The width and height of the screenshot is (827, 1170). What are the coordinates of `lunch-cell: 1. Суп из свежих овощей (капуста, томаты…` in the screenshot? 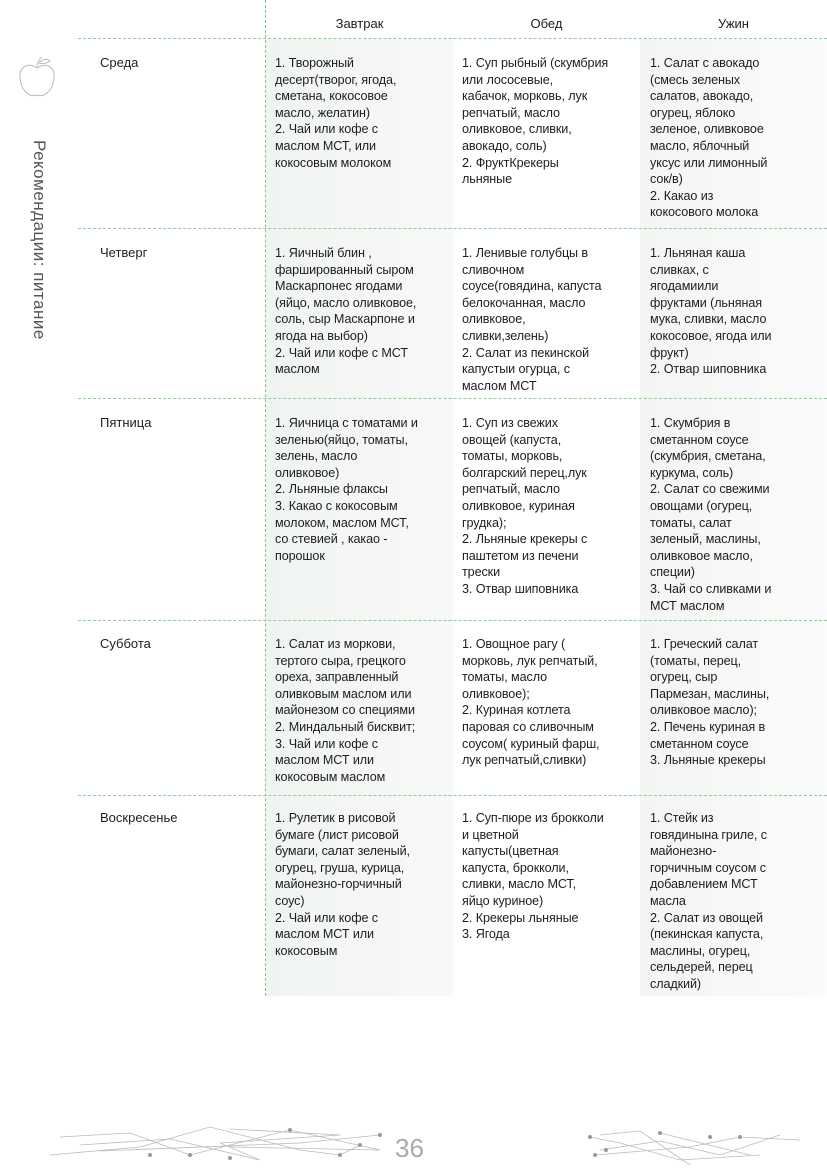 It's located at (525, 506).